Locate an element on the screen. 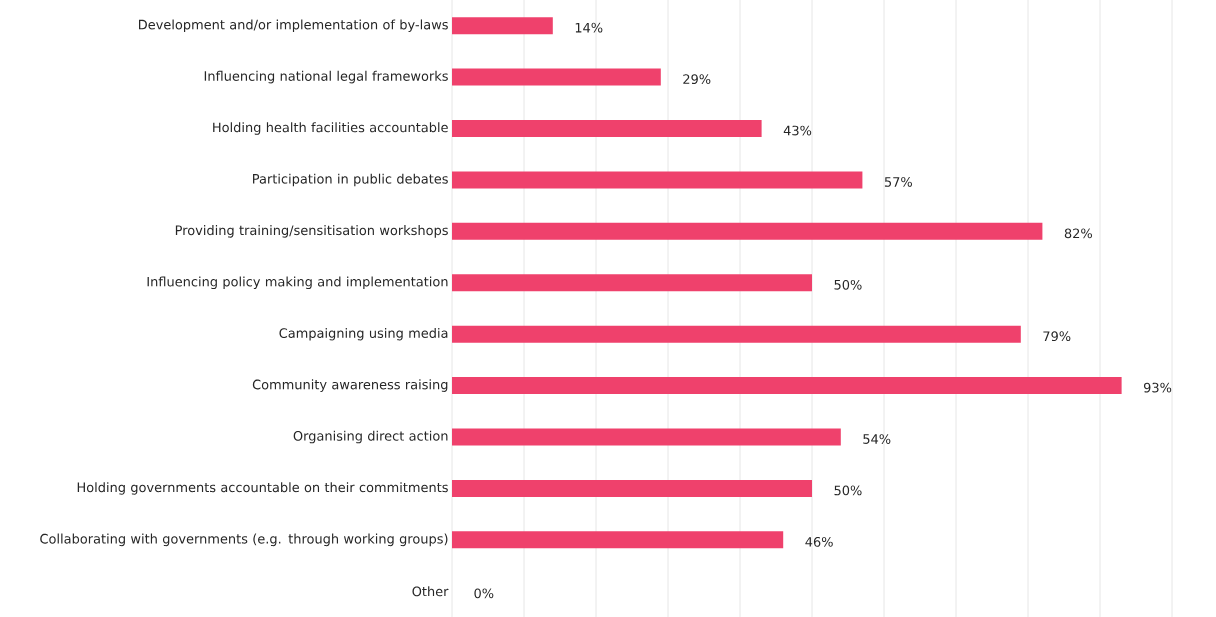 The height and width of the screenshot is (617, 1216). y-tick-label: Providing training/sensitisation workshops is located at coordinates (311, 231).